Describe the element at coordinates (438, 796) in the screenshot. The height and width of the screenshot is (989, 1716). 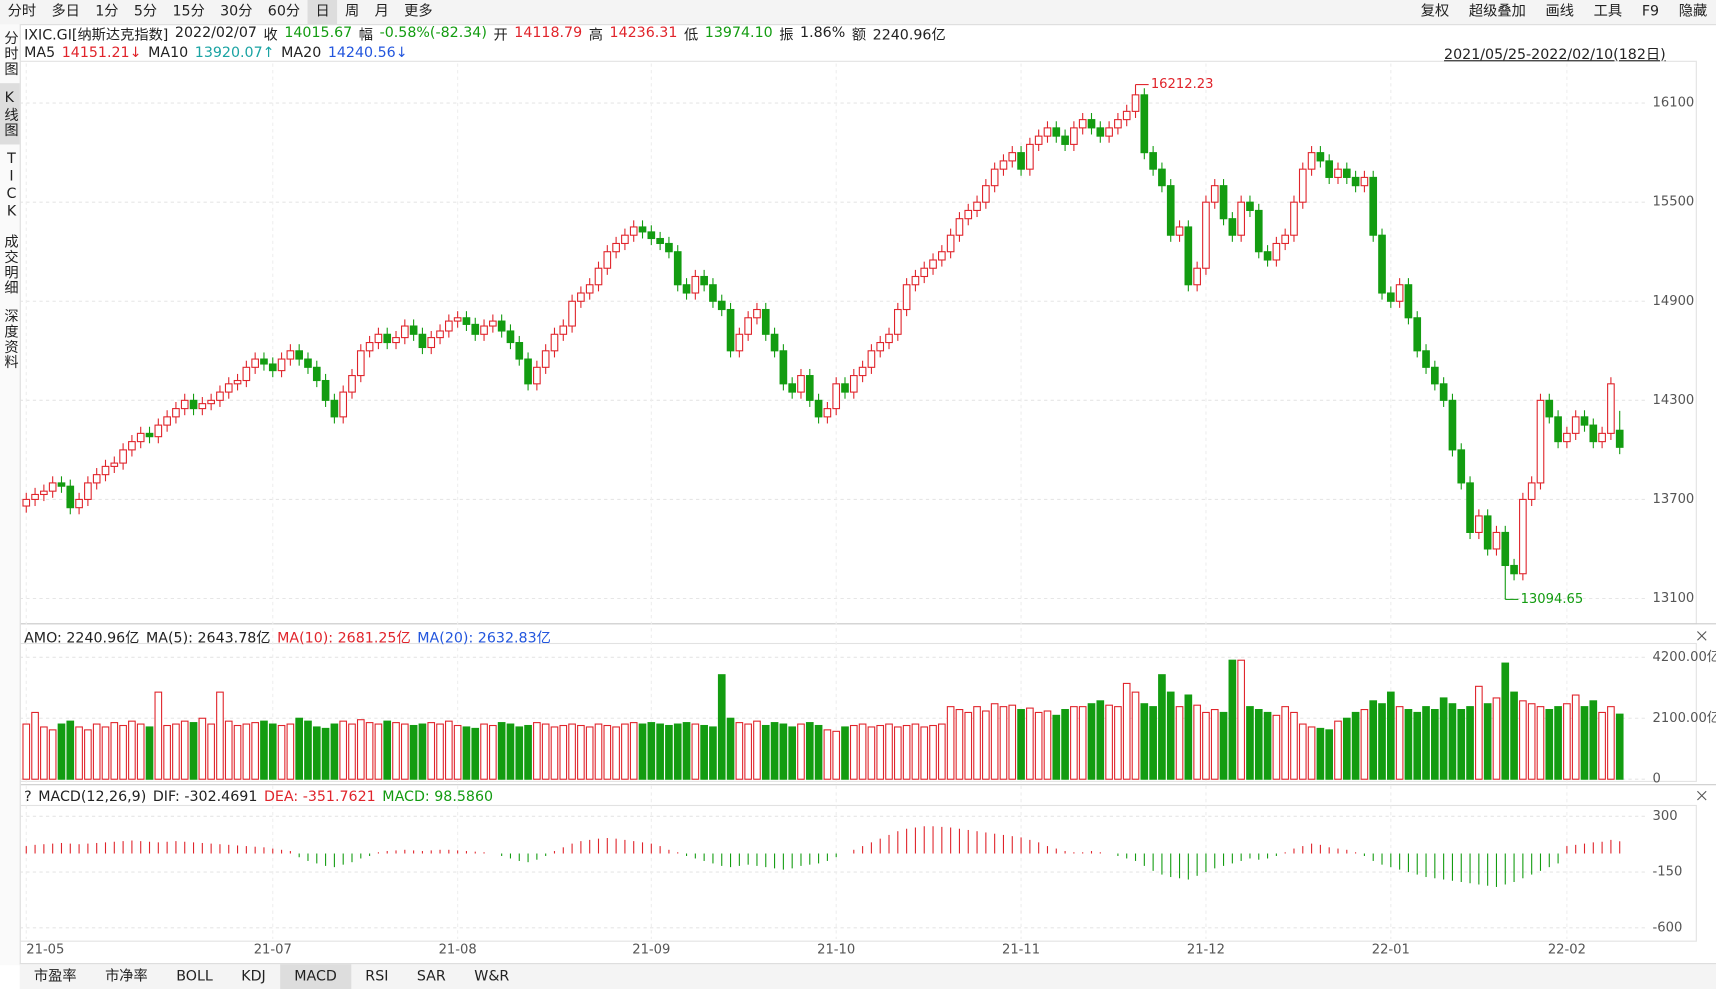
I see `macd-info-item: MACD: 98.5860` at that location.